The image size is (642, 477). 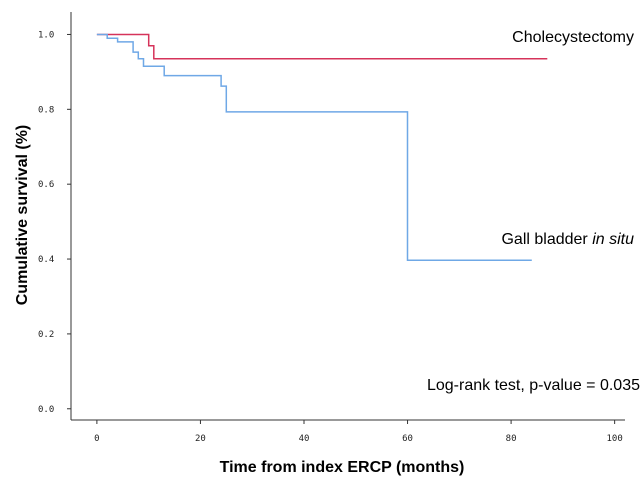 I want to click on y-tick-label: 0.8, so click(x=46, y=110).